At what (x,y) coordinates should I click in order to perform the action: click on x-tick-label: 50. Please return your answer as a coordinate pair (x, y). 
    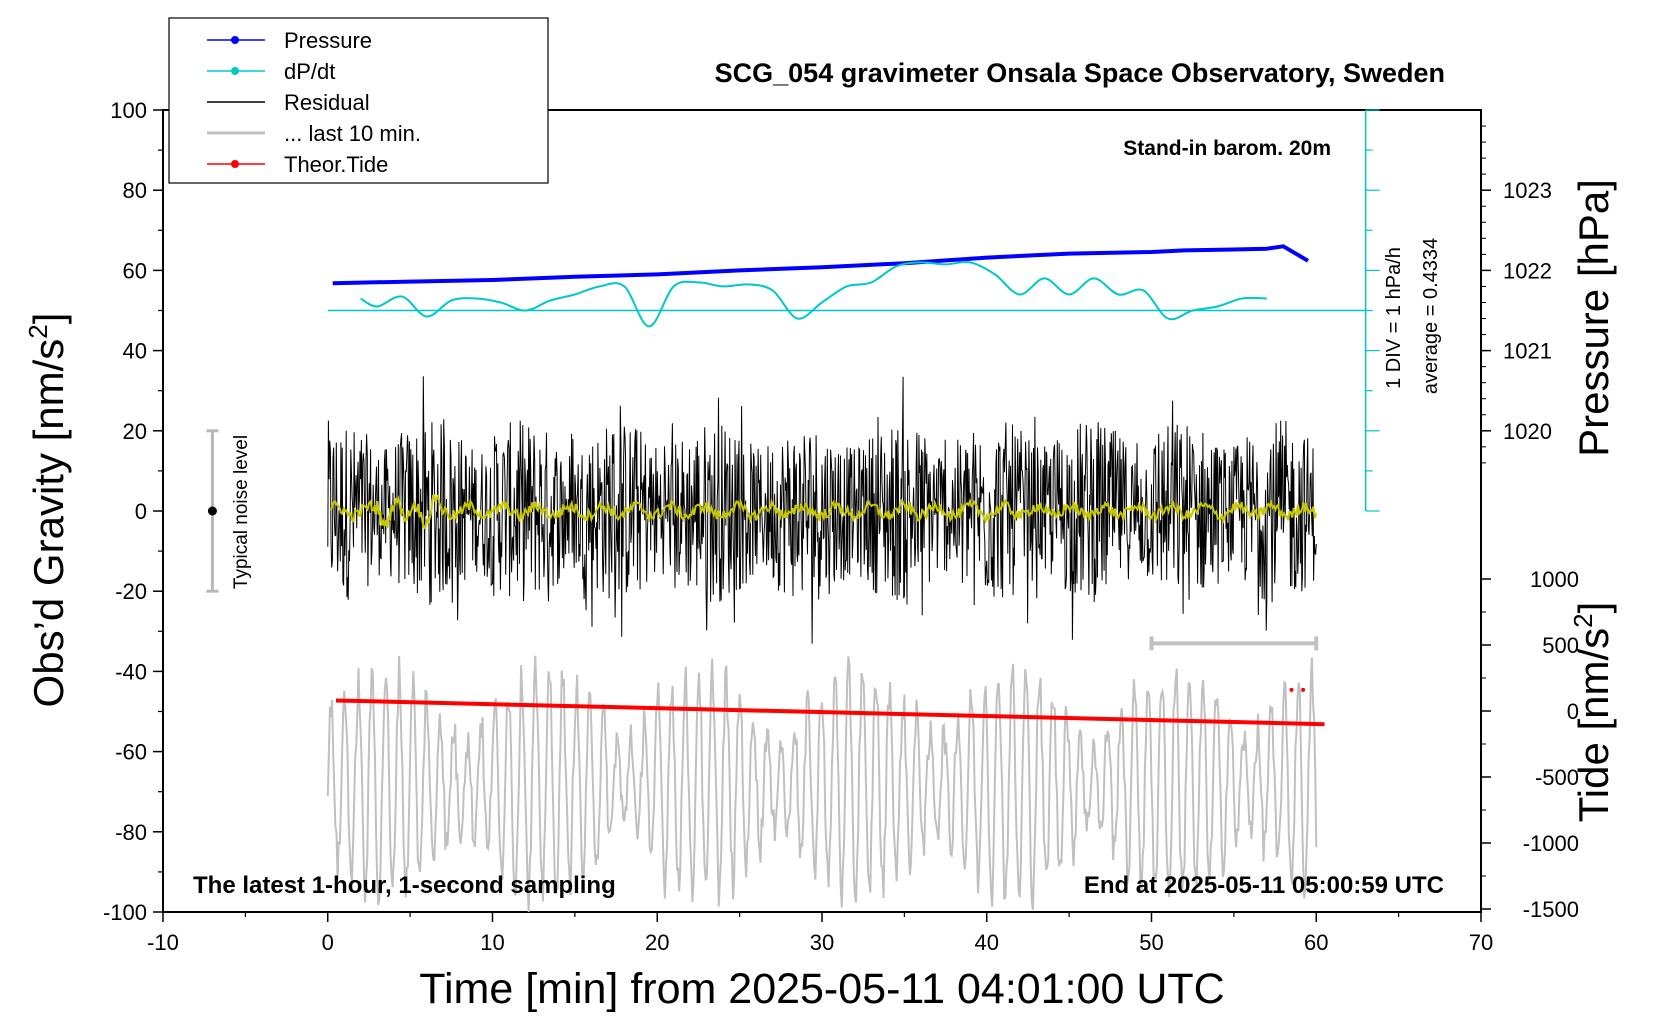
    Looking at the image, I should click on (1151, 942).